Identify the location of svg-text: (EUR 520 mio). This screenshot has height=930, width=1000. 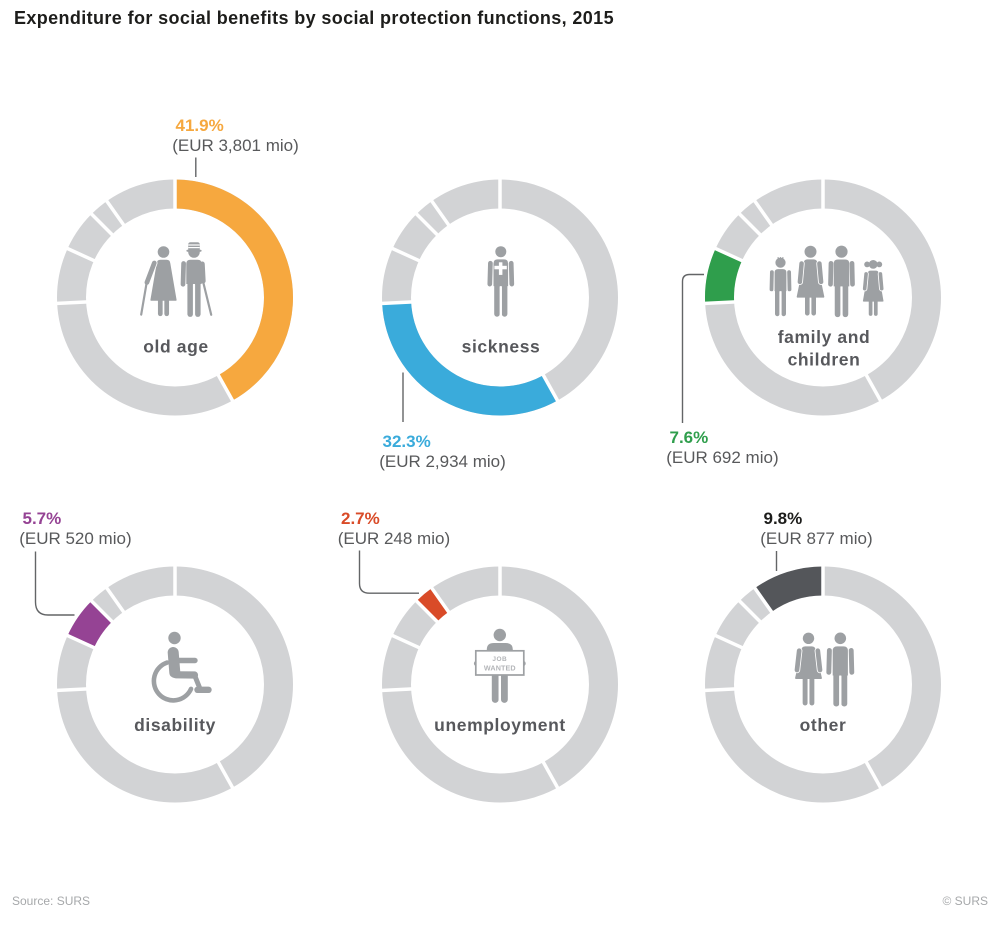
(75, 538).